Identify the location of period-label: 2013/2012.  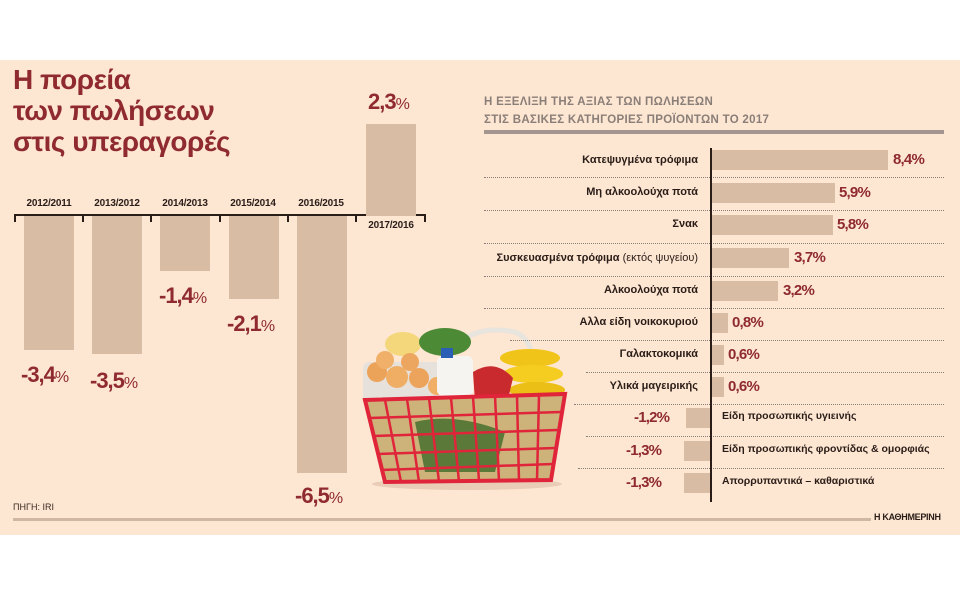
(117, 203).